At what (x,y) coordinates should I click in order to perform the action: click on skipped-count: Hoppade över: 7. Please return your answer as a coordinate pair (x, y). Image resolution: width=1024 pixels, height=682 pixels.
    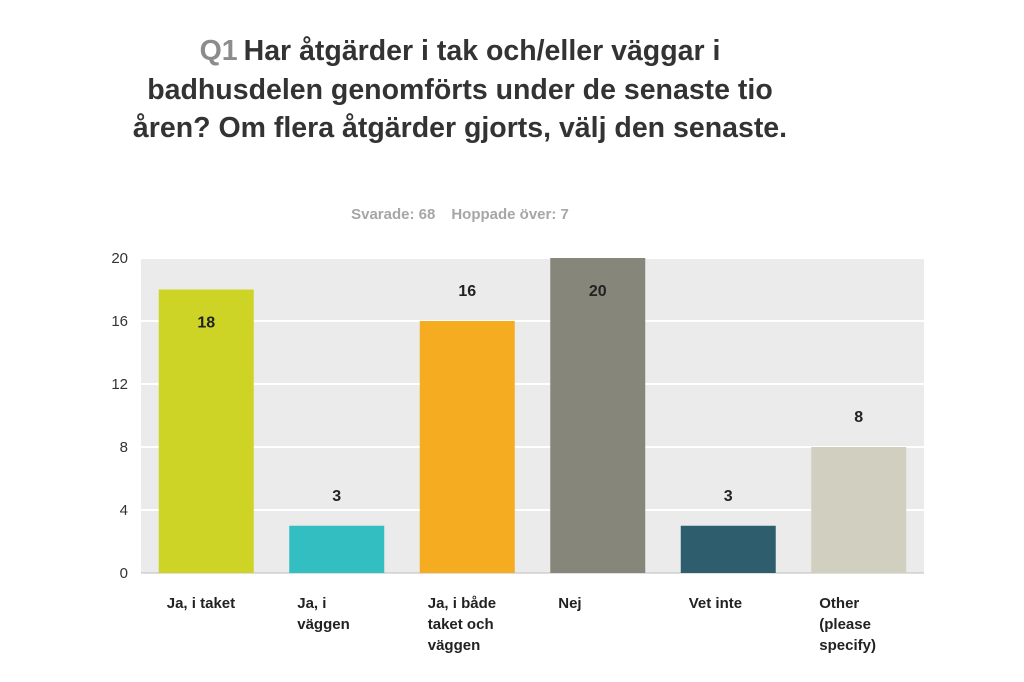
    Looking at the image, I should click on (510, 214).